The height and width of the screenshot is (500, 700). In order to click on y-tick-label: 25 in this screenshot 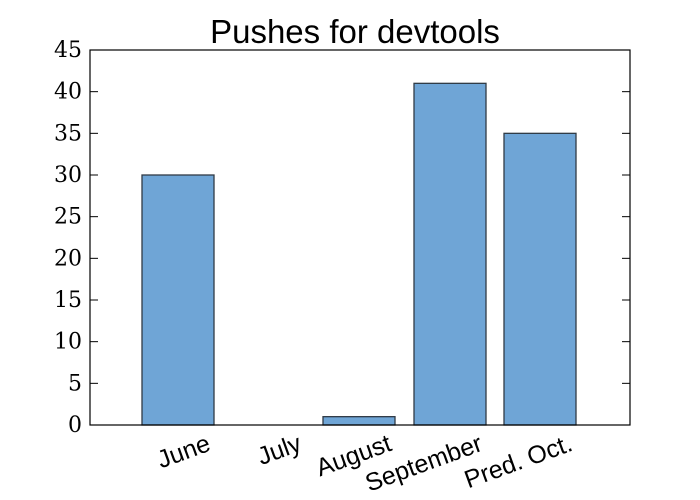, I will do `click(68, 217)`.